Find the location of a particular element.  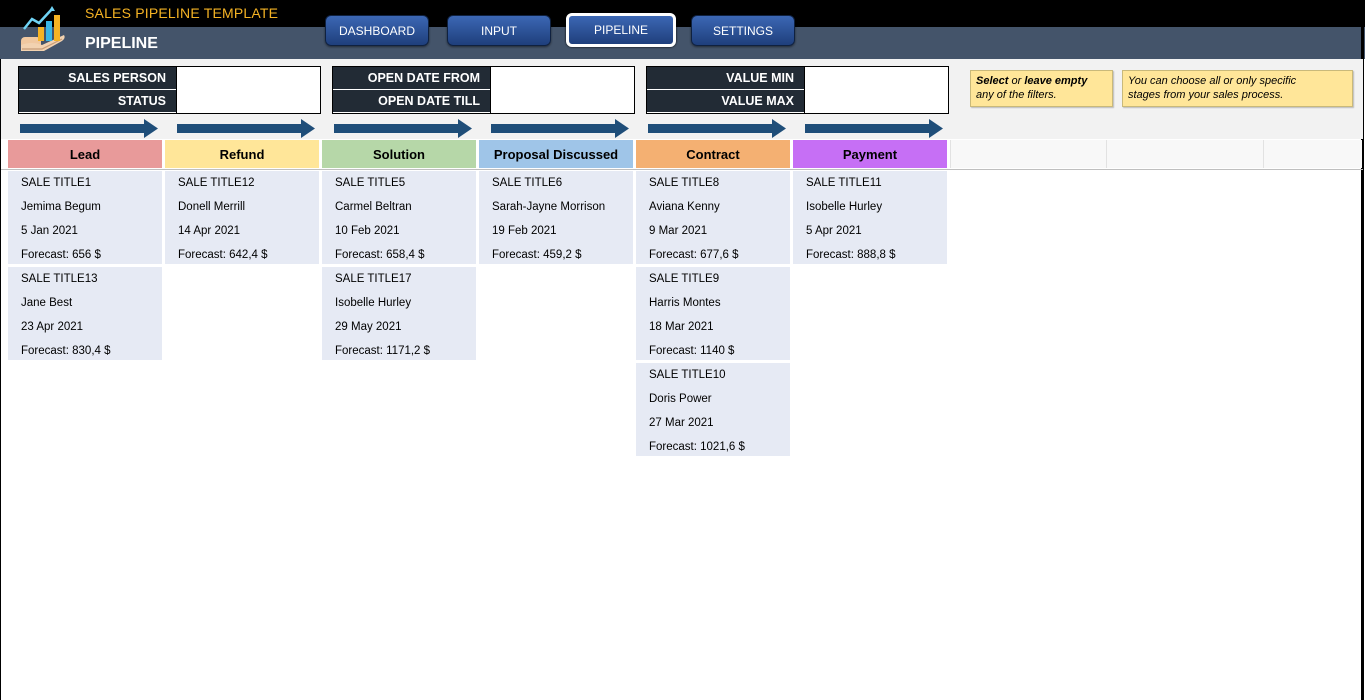

filter-group-person-status: SALES PERSON STATUS is located at coordinates (169, 90).